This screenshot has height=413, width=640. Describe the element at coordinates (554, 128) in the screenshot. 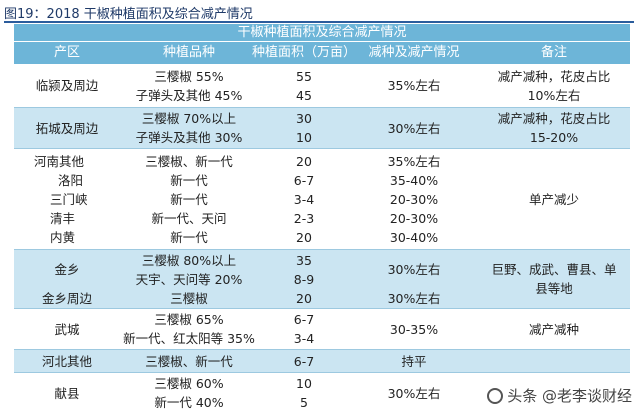

I see `note-cell: 减产减种，花皮占比 15-20%` at that location.